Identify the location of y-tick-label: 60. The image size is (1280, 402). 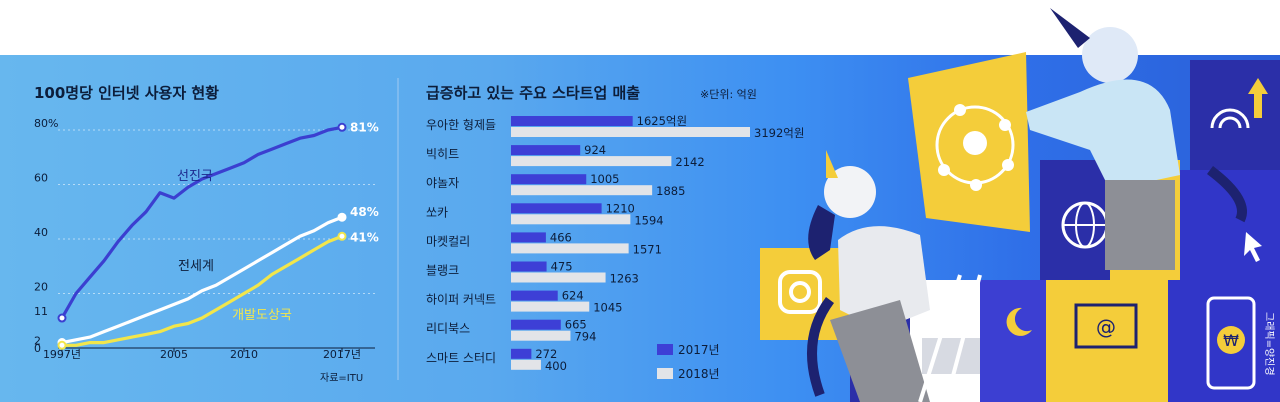
(41, 178).